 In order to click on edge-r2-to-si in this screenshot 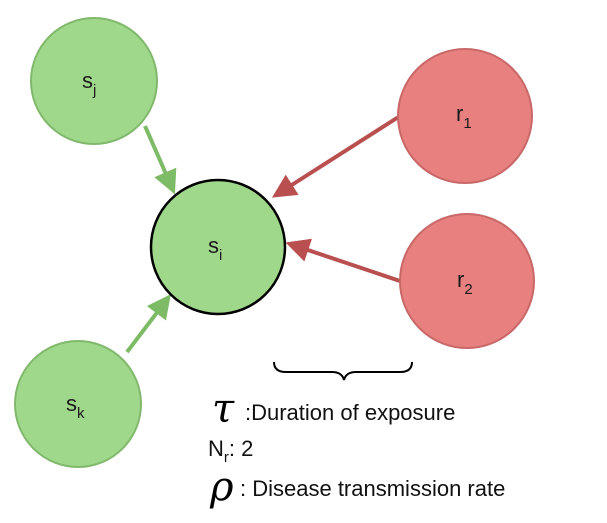, I will do `click(343, 260)`.